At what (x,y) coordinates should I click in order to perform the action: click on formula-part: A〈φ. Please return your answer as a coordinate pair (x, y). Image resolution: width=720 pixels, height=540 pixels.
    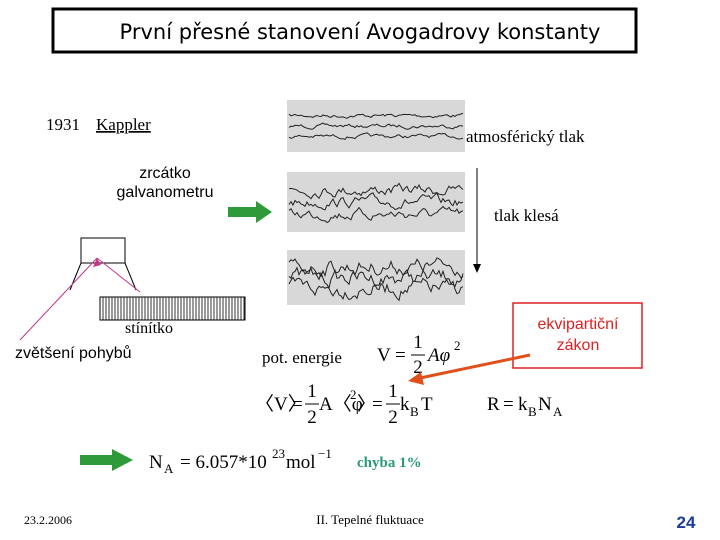
    Looking at the image, I should click on (341, 404).